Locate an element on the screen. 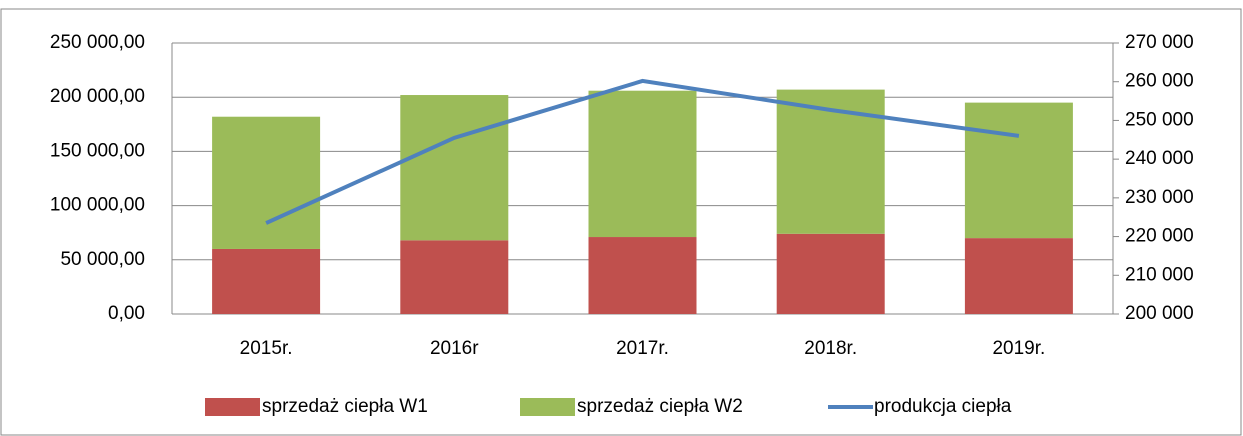 Image resolution: width=1243 pixels, height=436 pixels. y-tick-label: 0,00 is located at coordinates (126, 313).